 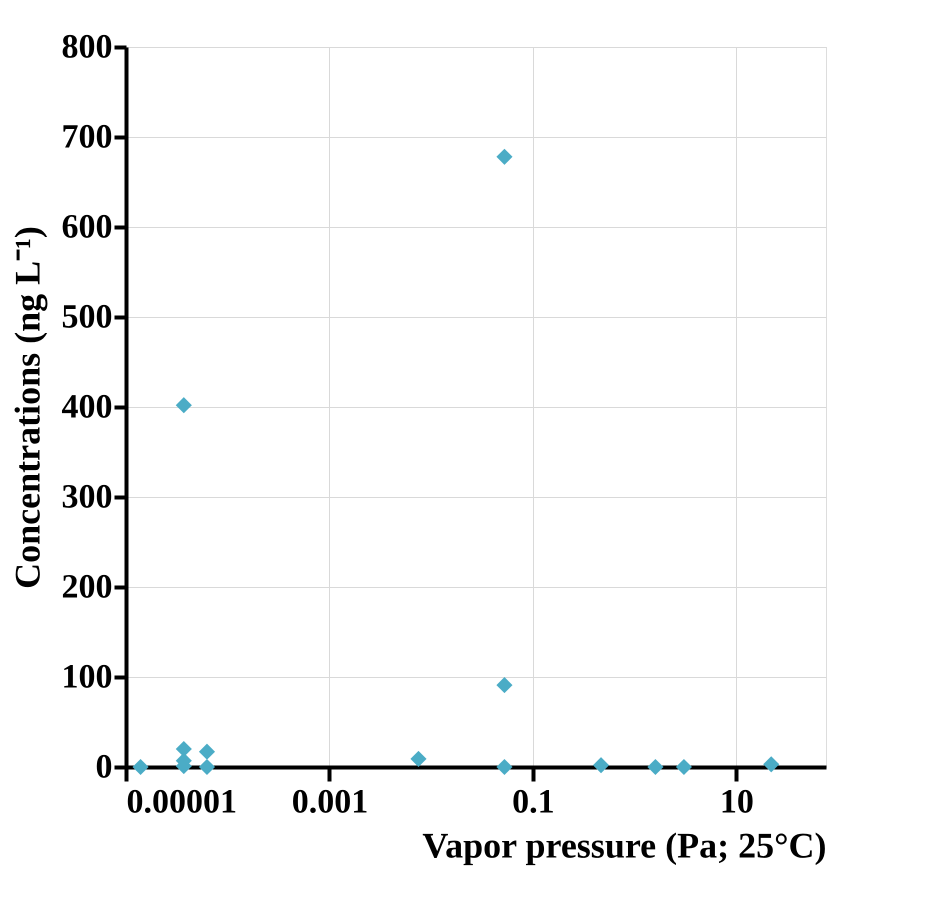 What do you see at coordinates (87, 407) in the screenshot?
I see `y-tick-label: 400` at bounding box center [87, 407].